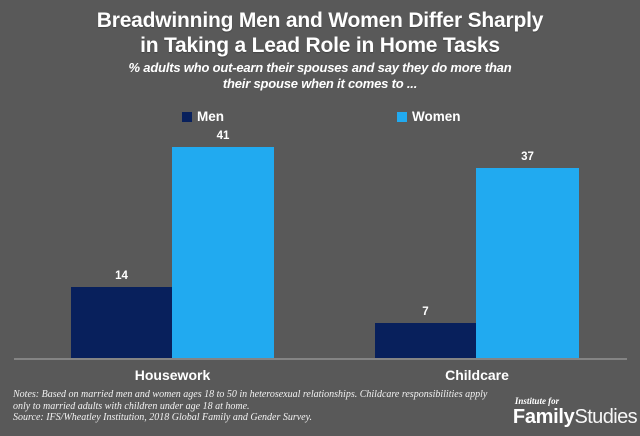 The width and height of the screenshot is (640, 436). What do you see at coordinates (210, 116) in the screenshot?
I see `legend-label-men: Men` at bounding box center [210, 116].